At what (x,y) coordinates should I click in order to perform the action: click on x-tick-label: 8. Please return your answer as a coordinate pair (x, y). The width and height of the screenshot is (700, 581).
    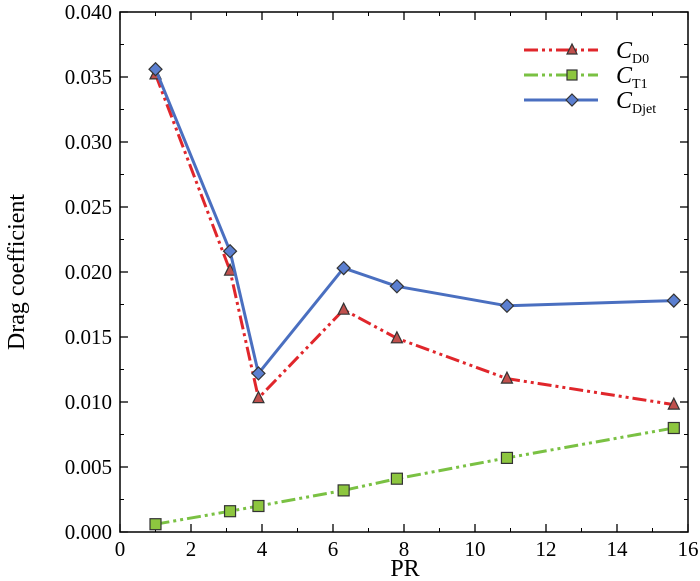
    Looking at the image, I should click on (404, 549).